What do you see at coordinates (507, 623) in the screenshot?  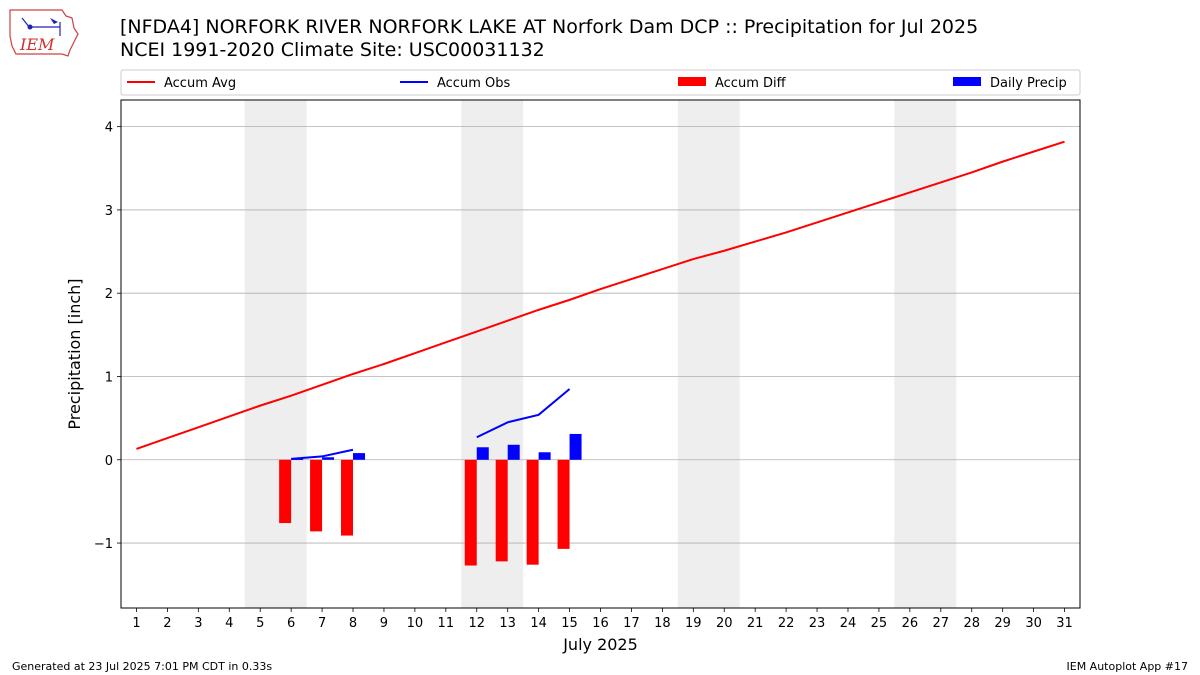 I see `x-tick-label: 13` at bounding box center [507, 623].